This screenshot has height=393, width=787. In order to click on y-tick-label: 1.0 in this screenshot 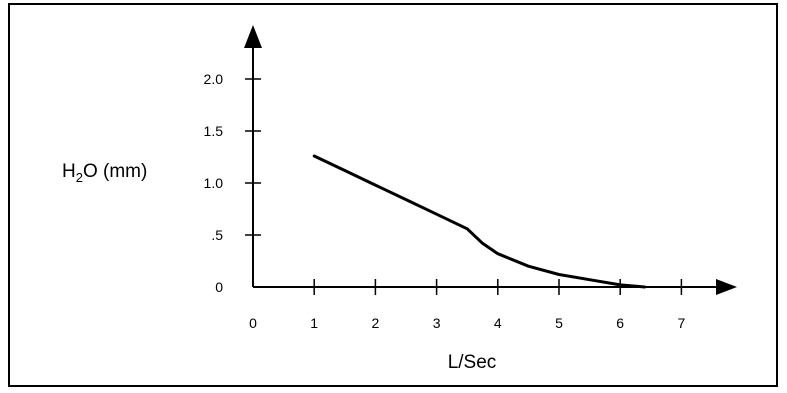, I will do `click(214, 183)`.